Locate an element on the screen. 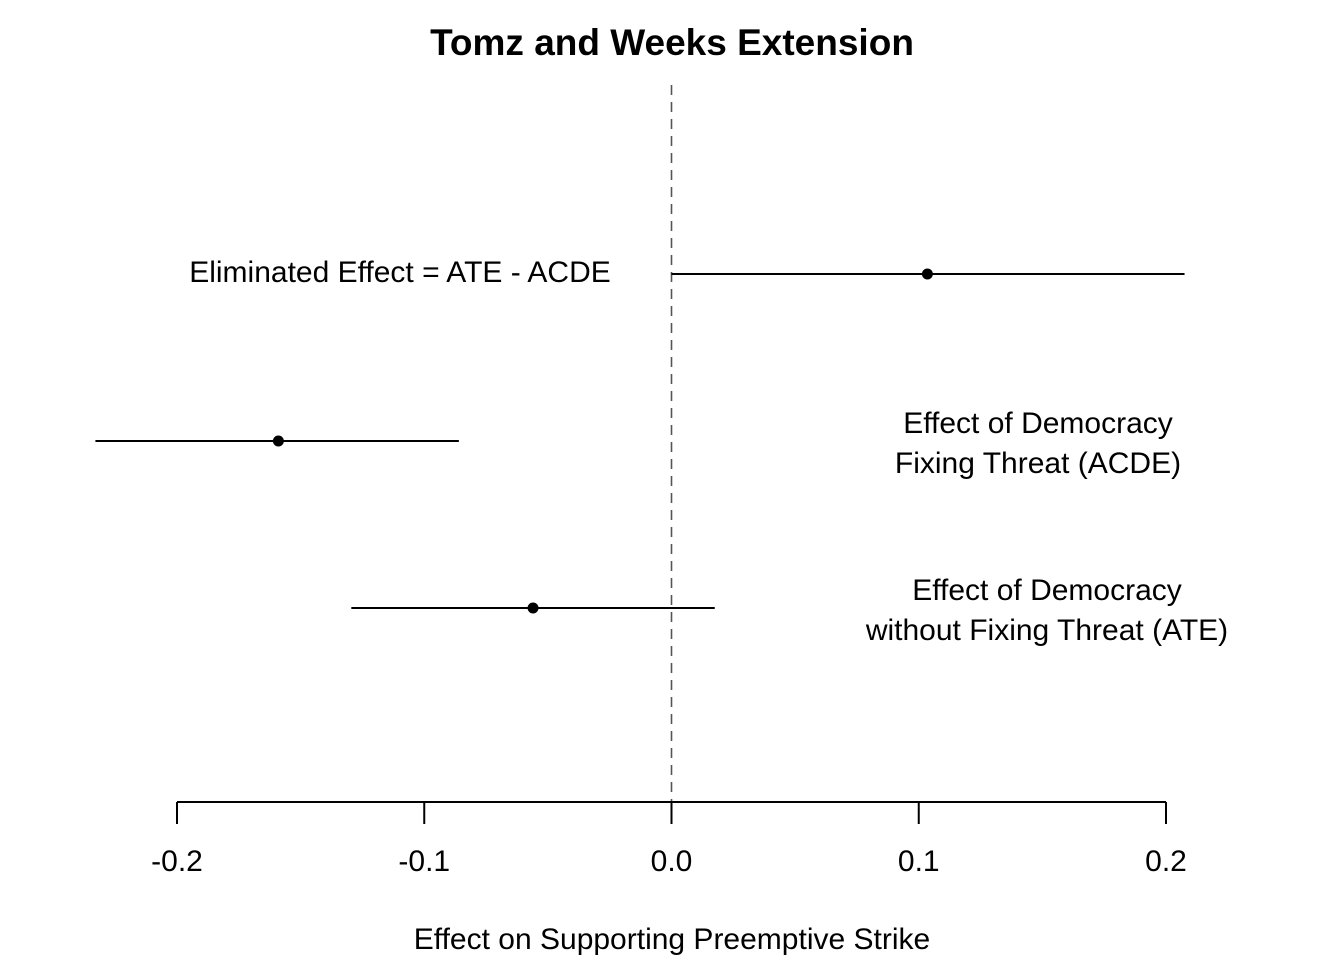 The height and width of the screenshot is (960, 1344). series-label: Eliminated Effect = ATE - ACDE is located at coordinates (400, 272).